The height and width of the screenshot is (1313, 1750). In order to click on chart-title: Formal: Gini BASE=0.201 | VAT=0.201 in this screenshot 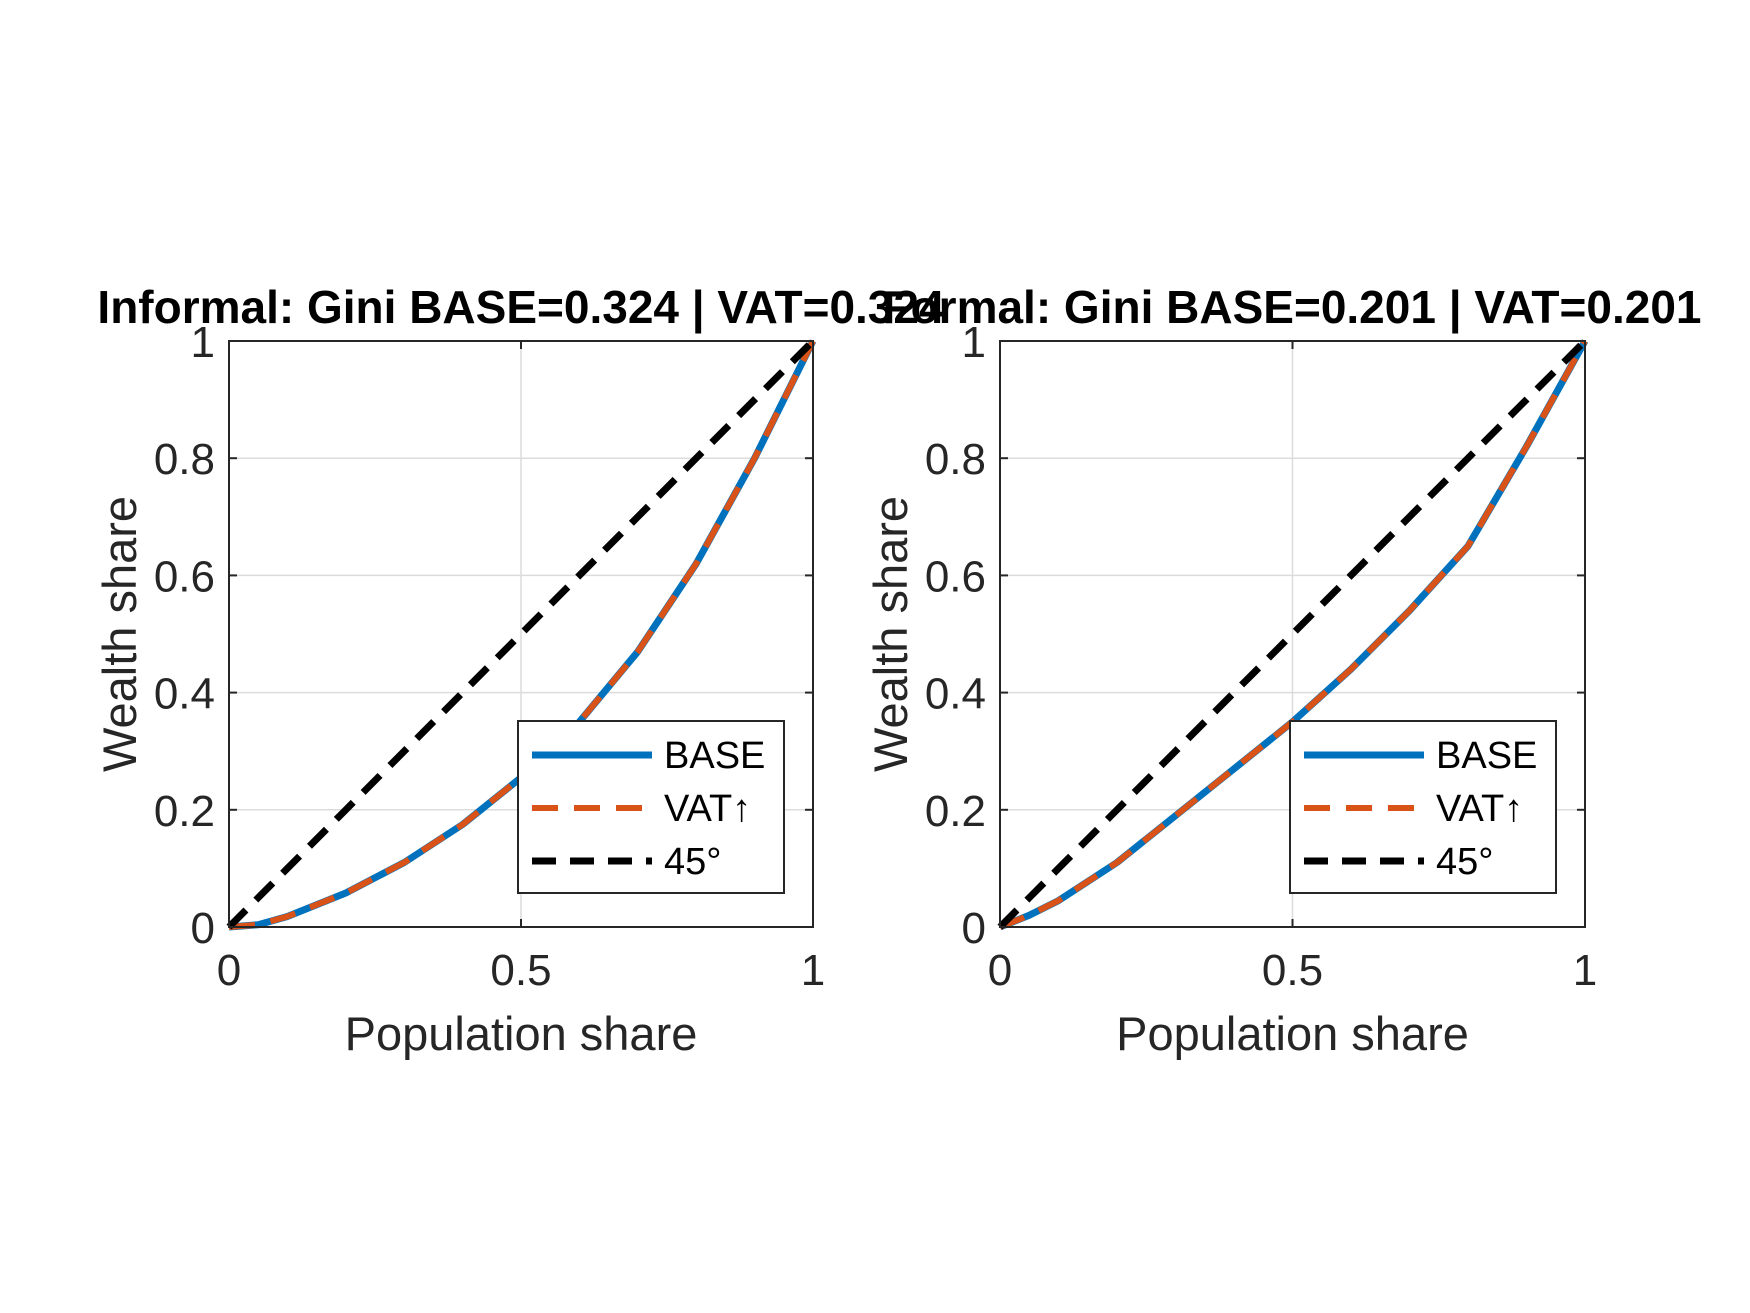, I will do `click(1291, 307)`.